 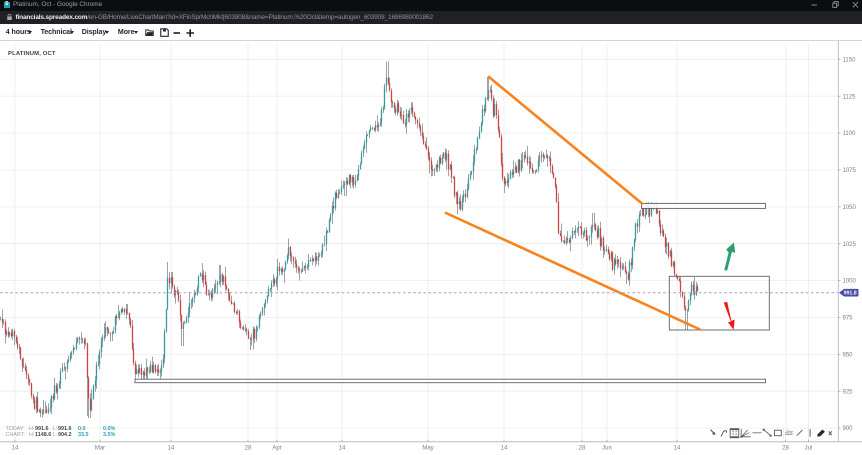 I want to click on svg-text: 975, so click(x=848, y=319).